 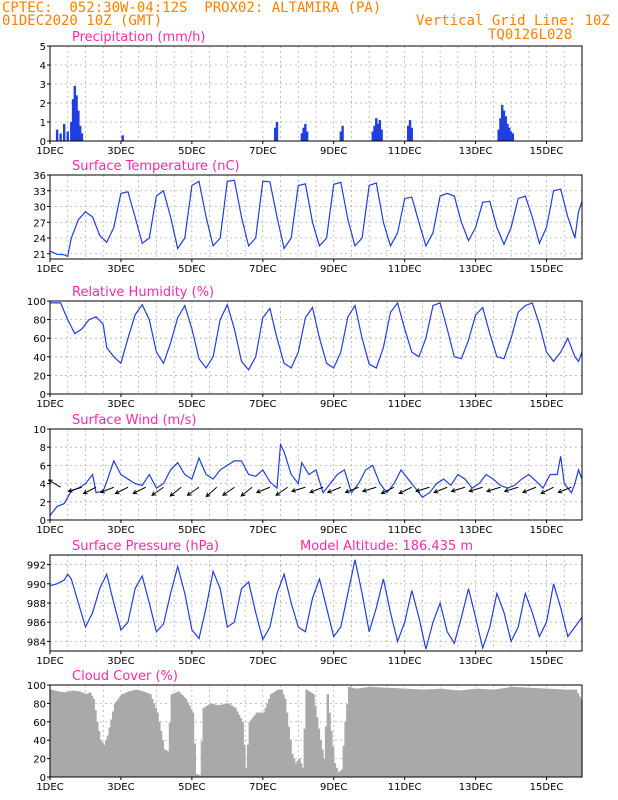 I want to click on y-tick-label: 80, so click(x=39, y=321).